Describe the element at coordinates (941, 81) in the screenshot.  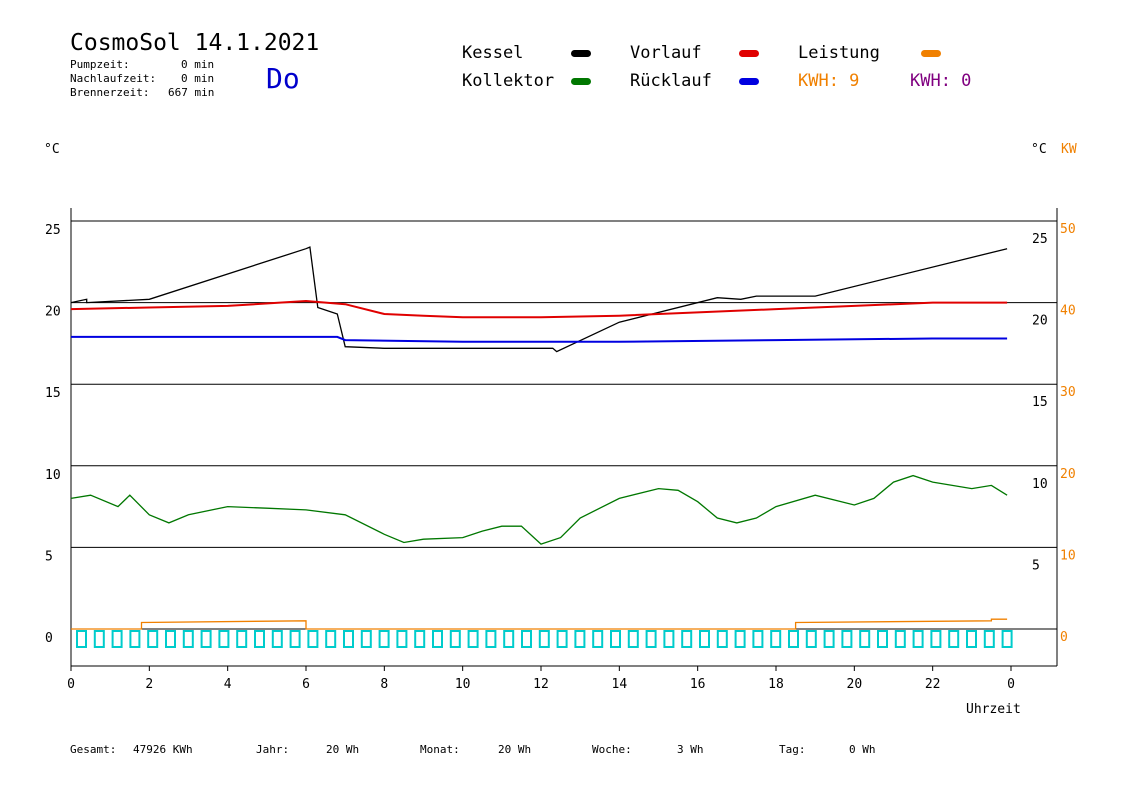
I see `kwh-purple-label: KWH: 0` at that location.